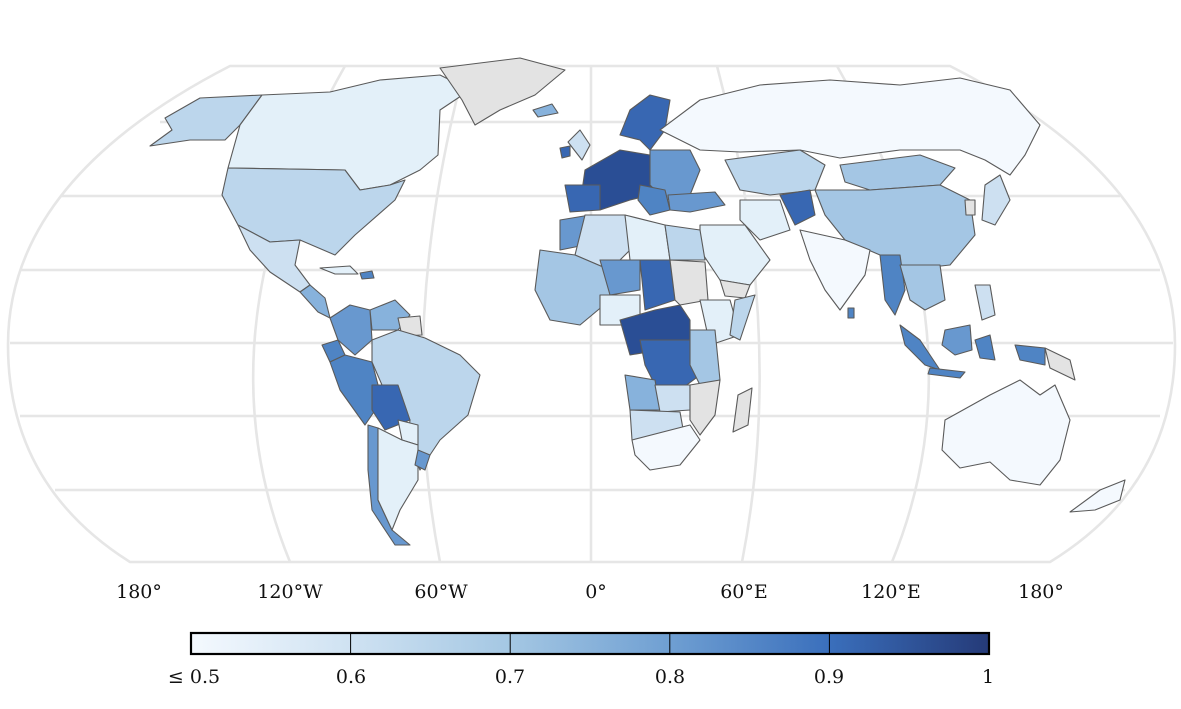 This screenshot has width=1181, height=709. Describe the element at coordinates (742, 410) in the screenshot. I see `region-madagascar` at that location.